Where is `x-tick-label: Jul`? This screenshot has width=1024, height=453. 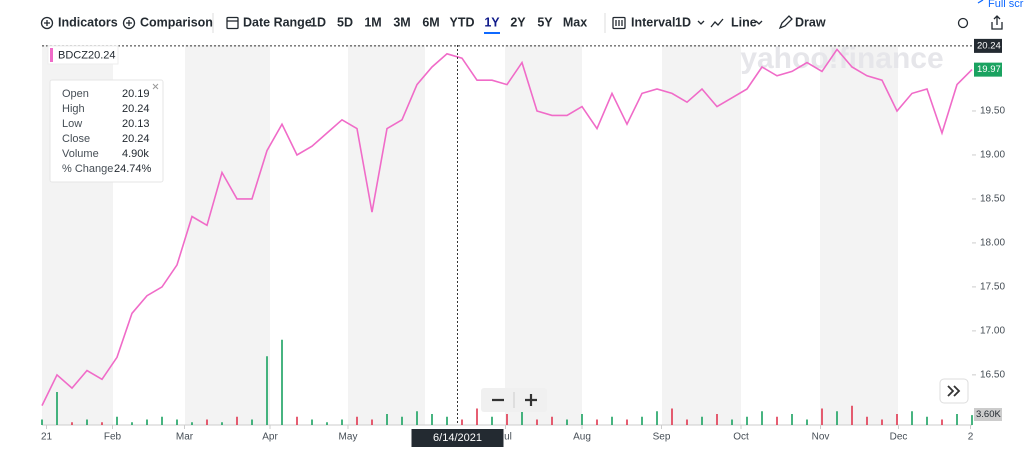 x-tick-label: Jul is located at coordinates (505, 437).